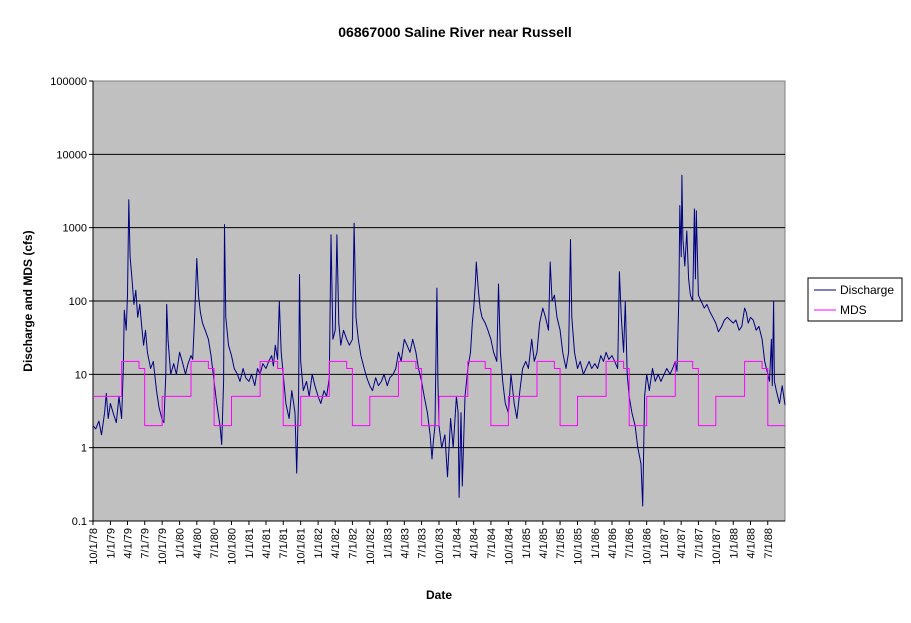 The image size is (911, 623). What do you see at coordinates (561, 543) in the screenshot?
I see `x-tick-label: 7/1/85` at bounding box center [561, 543].